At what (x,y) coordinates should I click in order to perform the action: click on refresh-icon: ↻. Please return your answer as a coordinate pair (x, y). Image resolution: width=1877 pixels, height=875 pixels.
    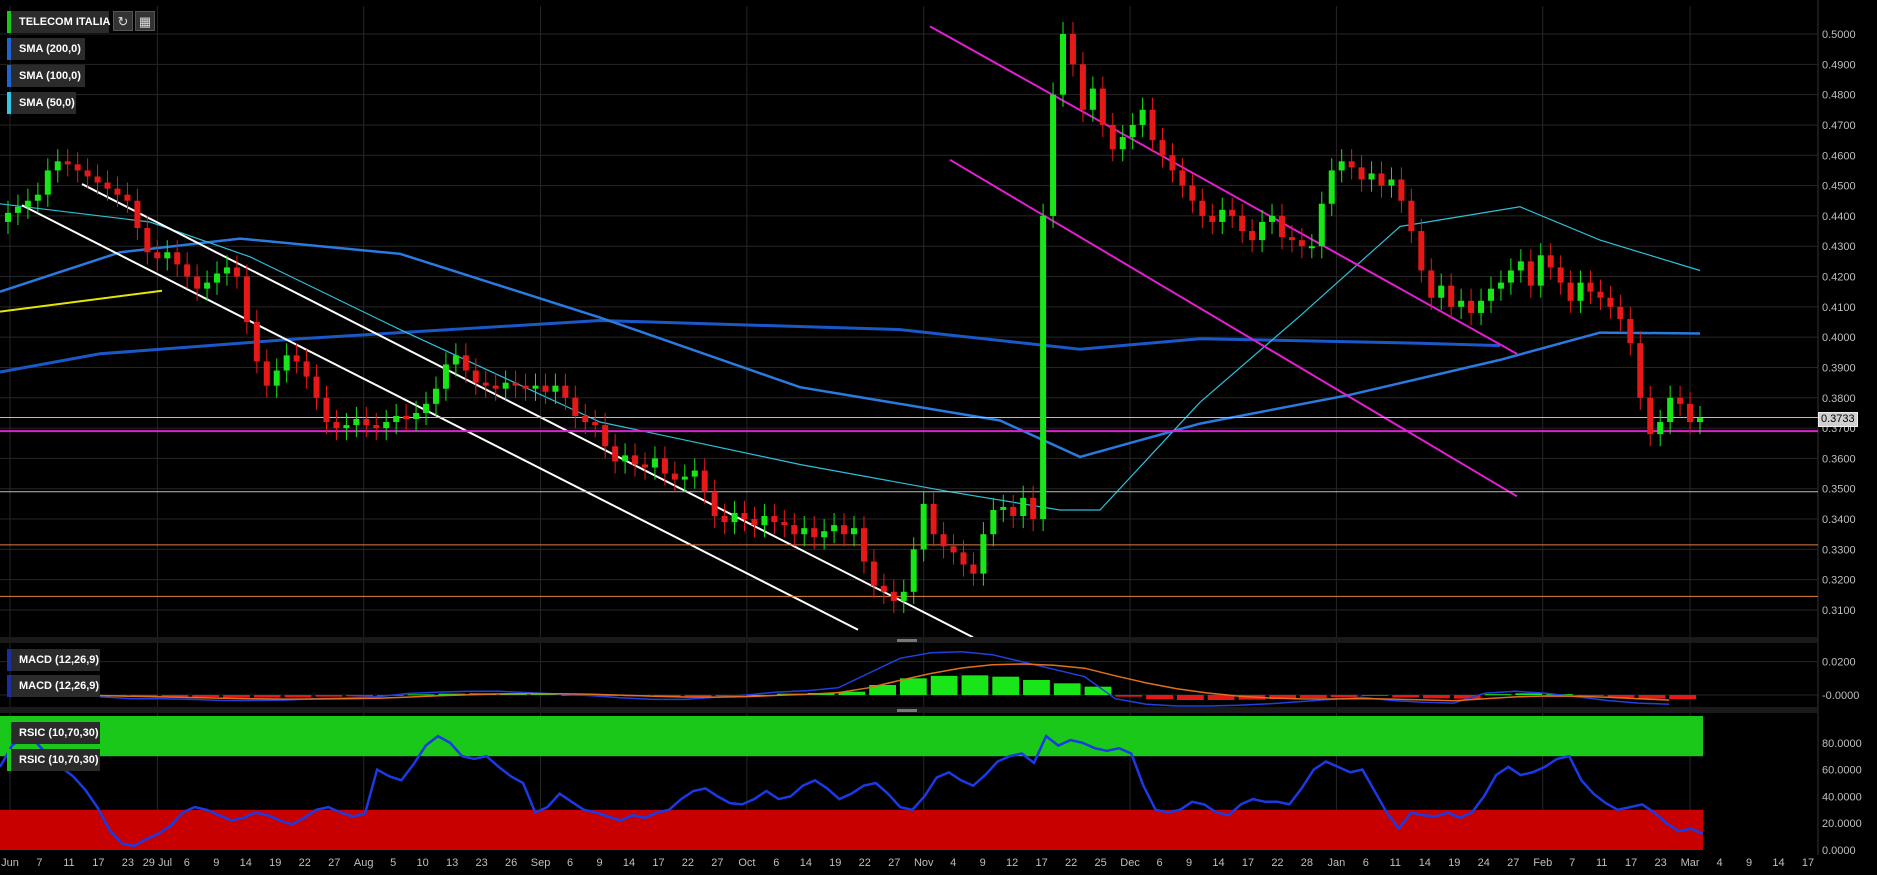
    Looking at the image, I should click on (123, 21).